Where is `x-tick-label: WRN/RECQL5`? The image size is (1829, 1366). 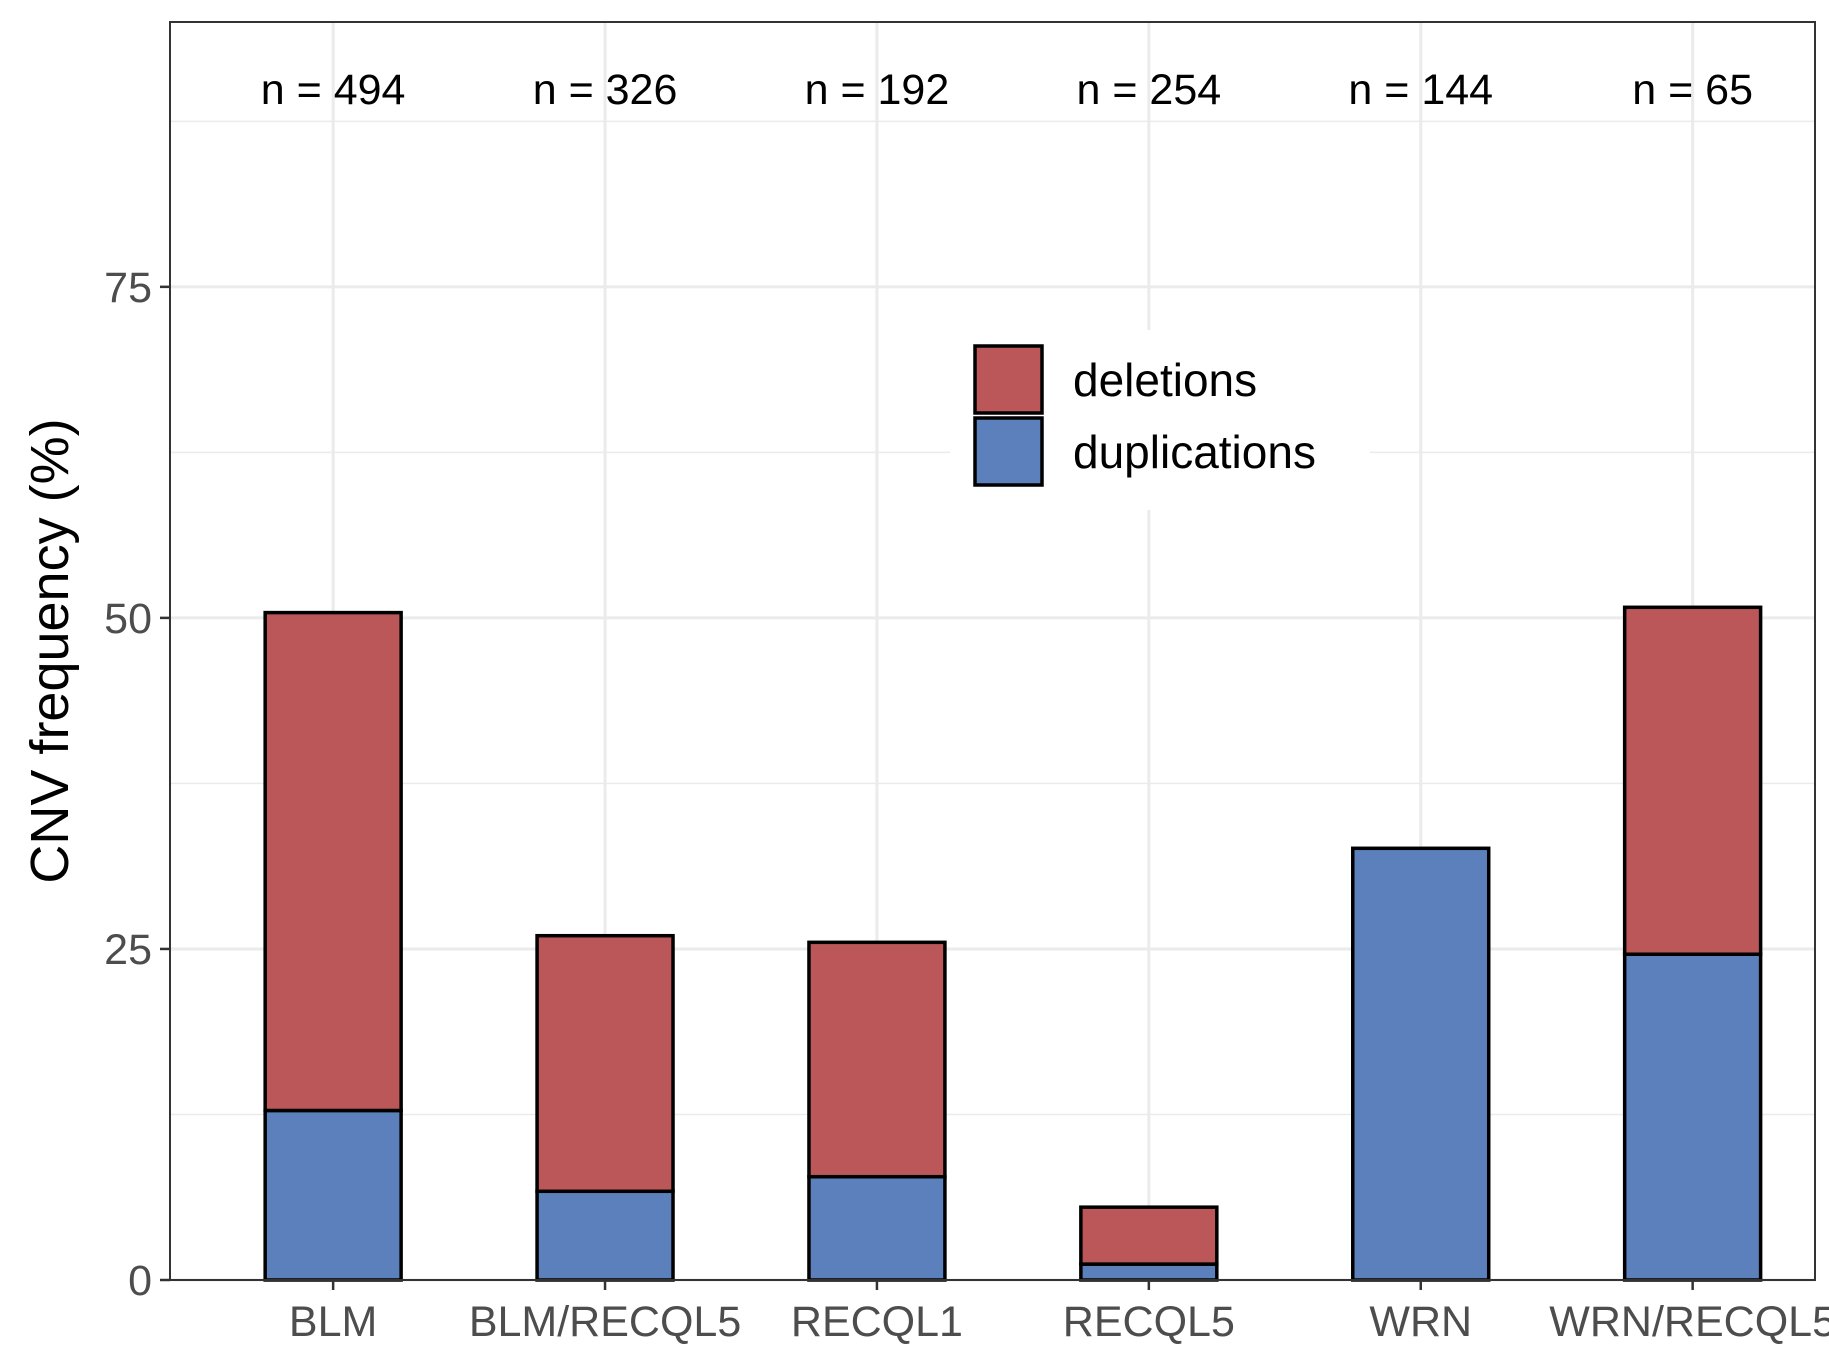 x-tick-label: WRN/RECQL5 is located at coordinates (1689, 1322).